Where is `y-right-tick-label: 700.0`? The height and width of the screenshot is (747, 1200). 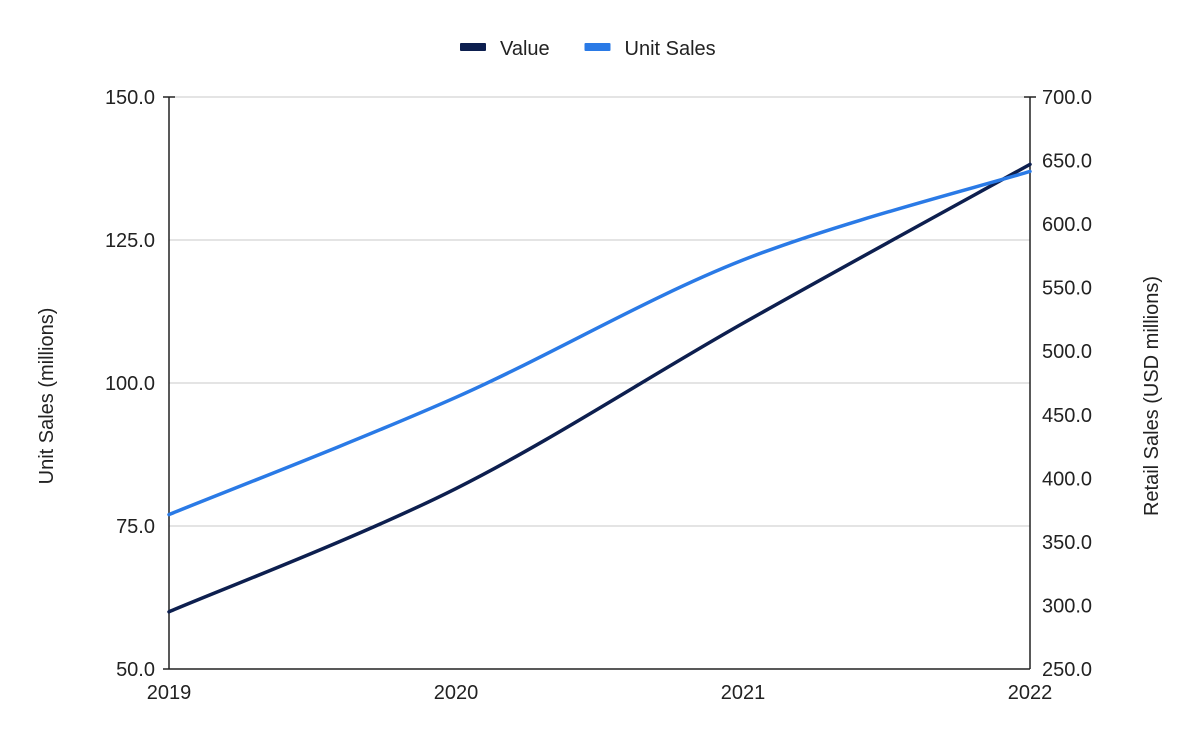 y-right-tick-label: 700.0 is located at coordinates (1067, 98).